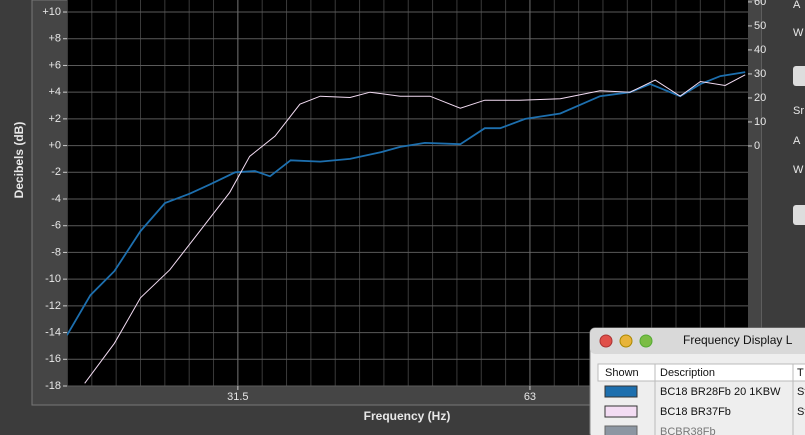 This screenshot has width=805, height=435. Describe the element at coordinates (695, 412) in the screenshot. I see `legend-label: BC18 BR37Fb` at that location.